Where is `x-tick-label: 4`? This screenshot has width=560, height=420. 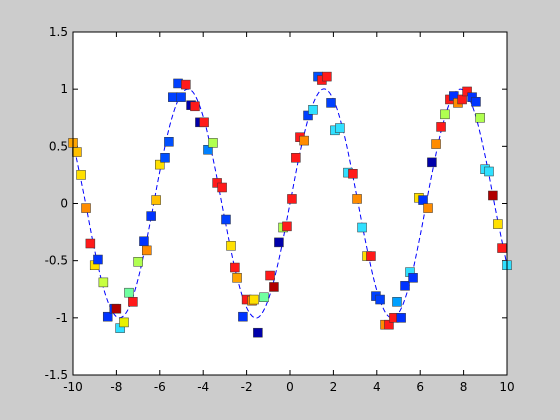 x-tick-label: 4 is located at coordinates (377, 387).